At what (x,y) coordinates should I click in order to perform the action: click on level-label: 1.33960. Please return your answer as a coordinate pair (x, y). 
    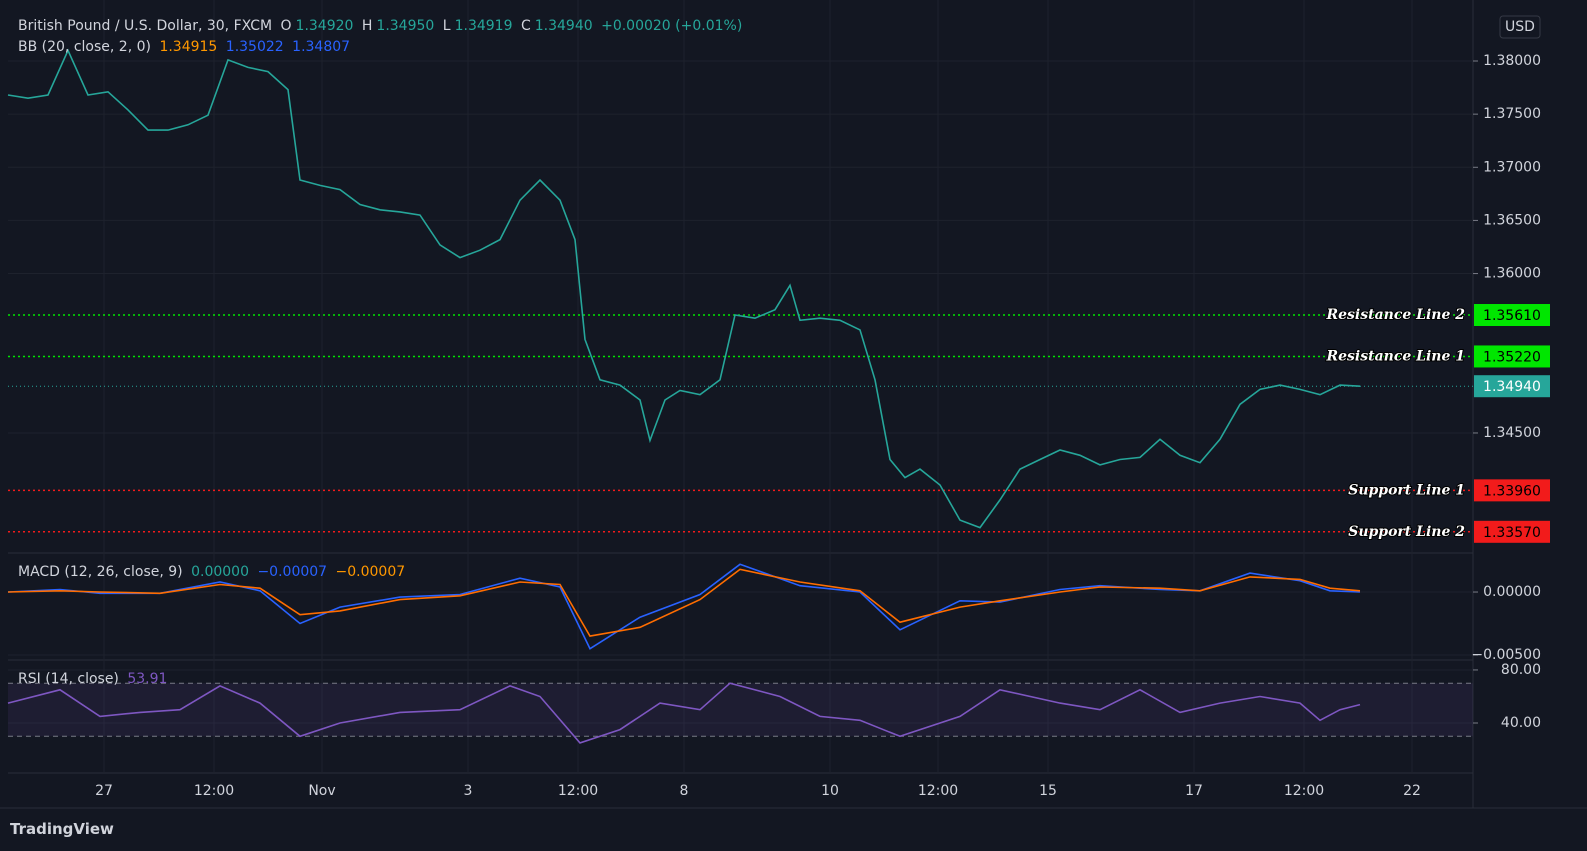
    Looking at the image, I should click on (1512, 491).